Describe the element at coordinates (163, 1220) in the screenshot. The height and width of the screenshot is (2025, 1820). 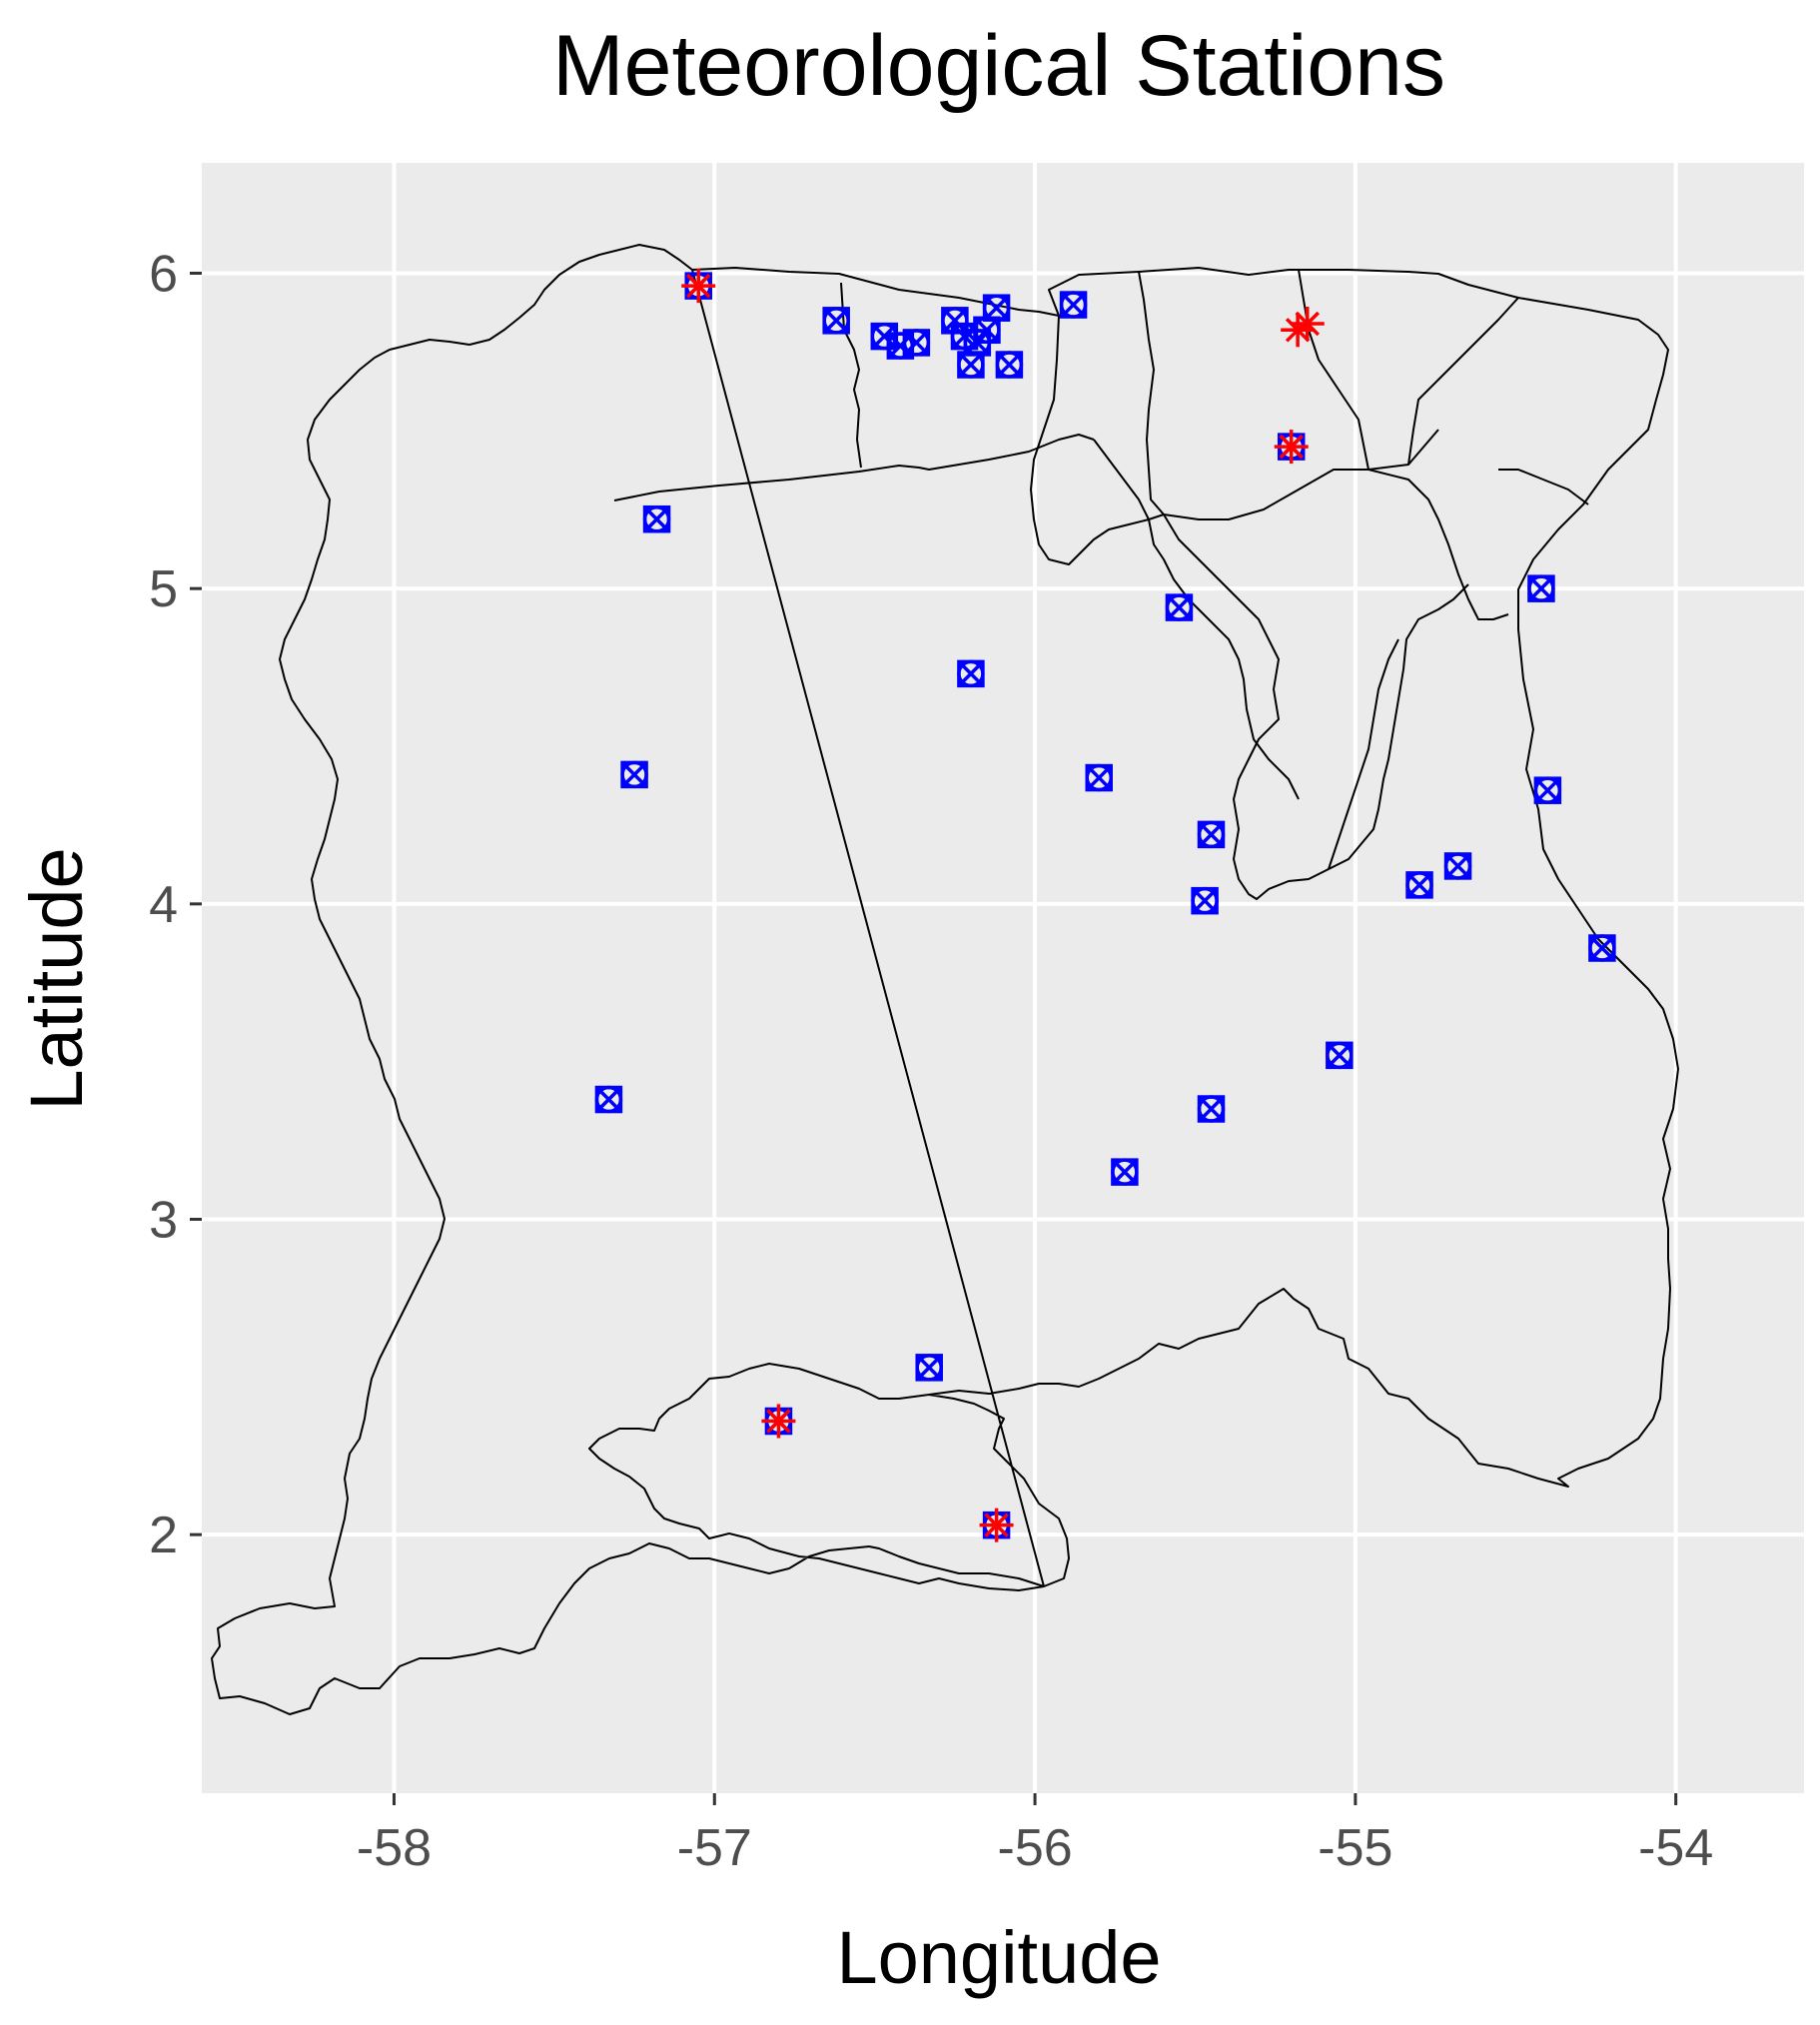
I see `y-tick-label: 3` at that location.